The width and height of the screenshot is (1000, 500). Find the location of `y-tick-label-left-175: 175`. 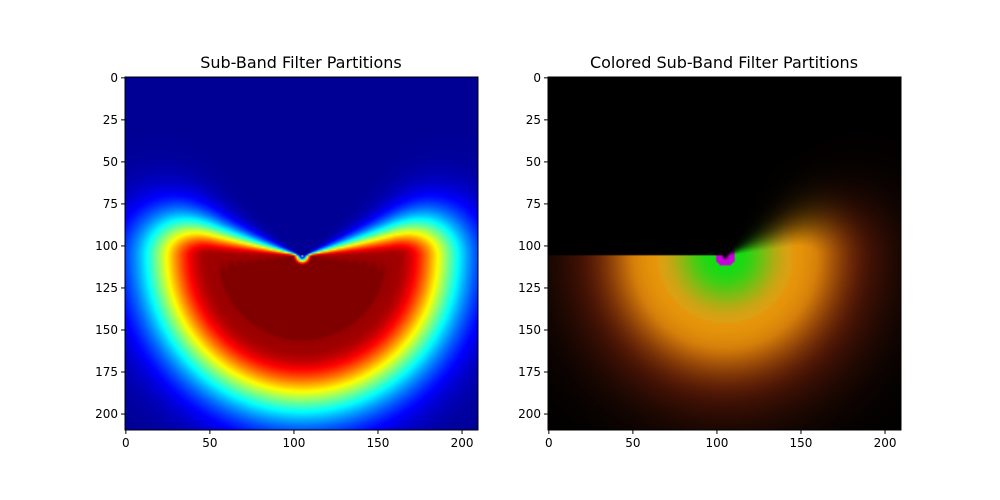

y-tick-label-left-175: 175 is located at coordinates (106, 372).